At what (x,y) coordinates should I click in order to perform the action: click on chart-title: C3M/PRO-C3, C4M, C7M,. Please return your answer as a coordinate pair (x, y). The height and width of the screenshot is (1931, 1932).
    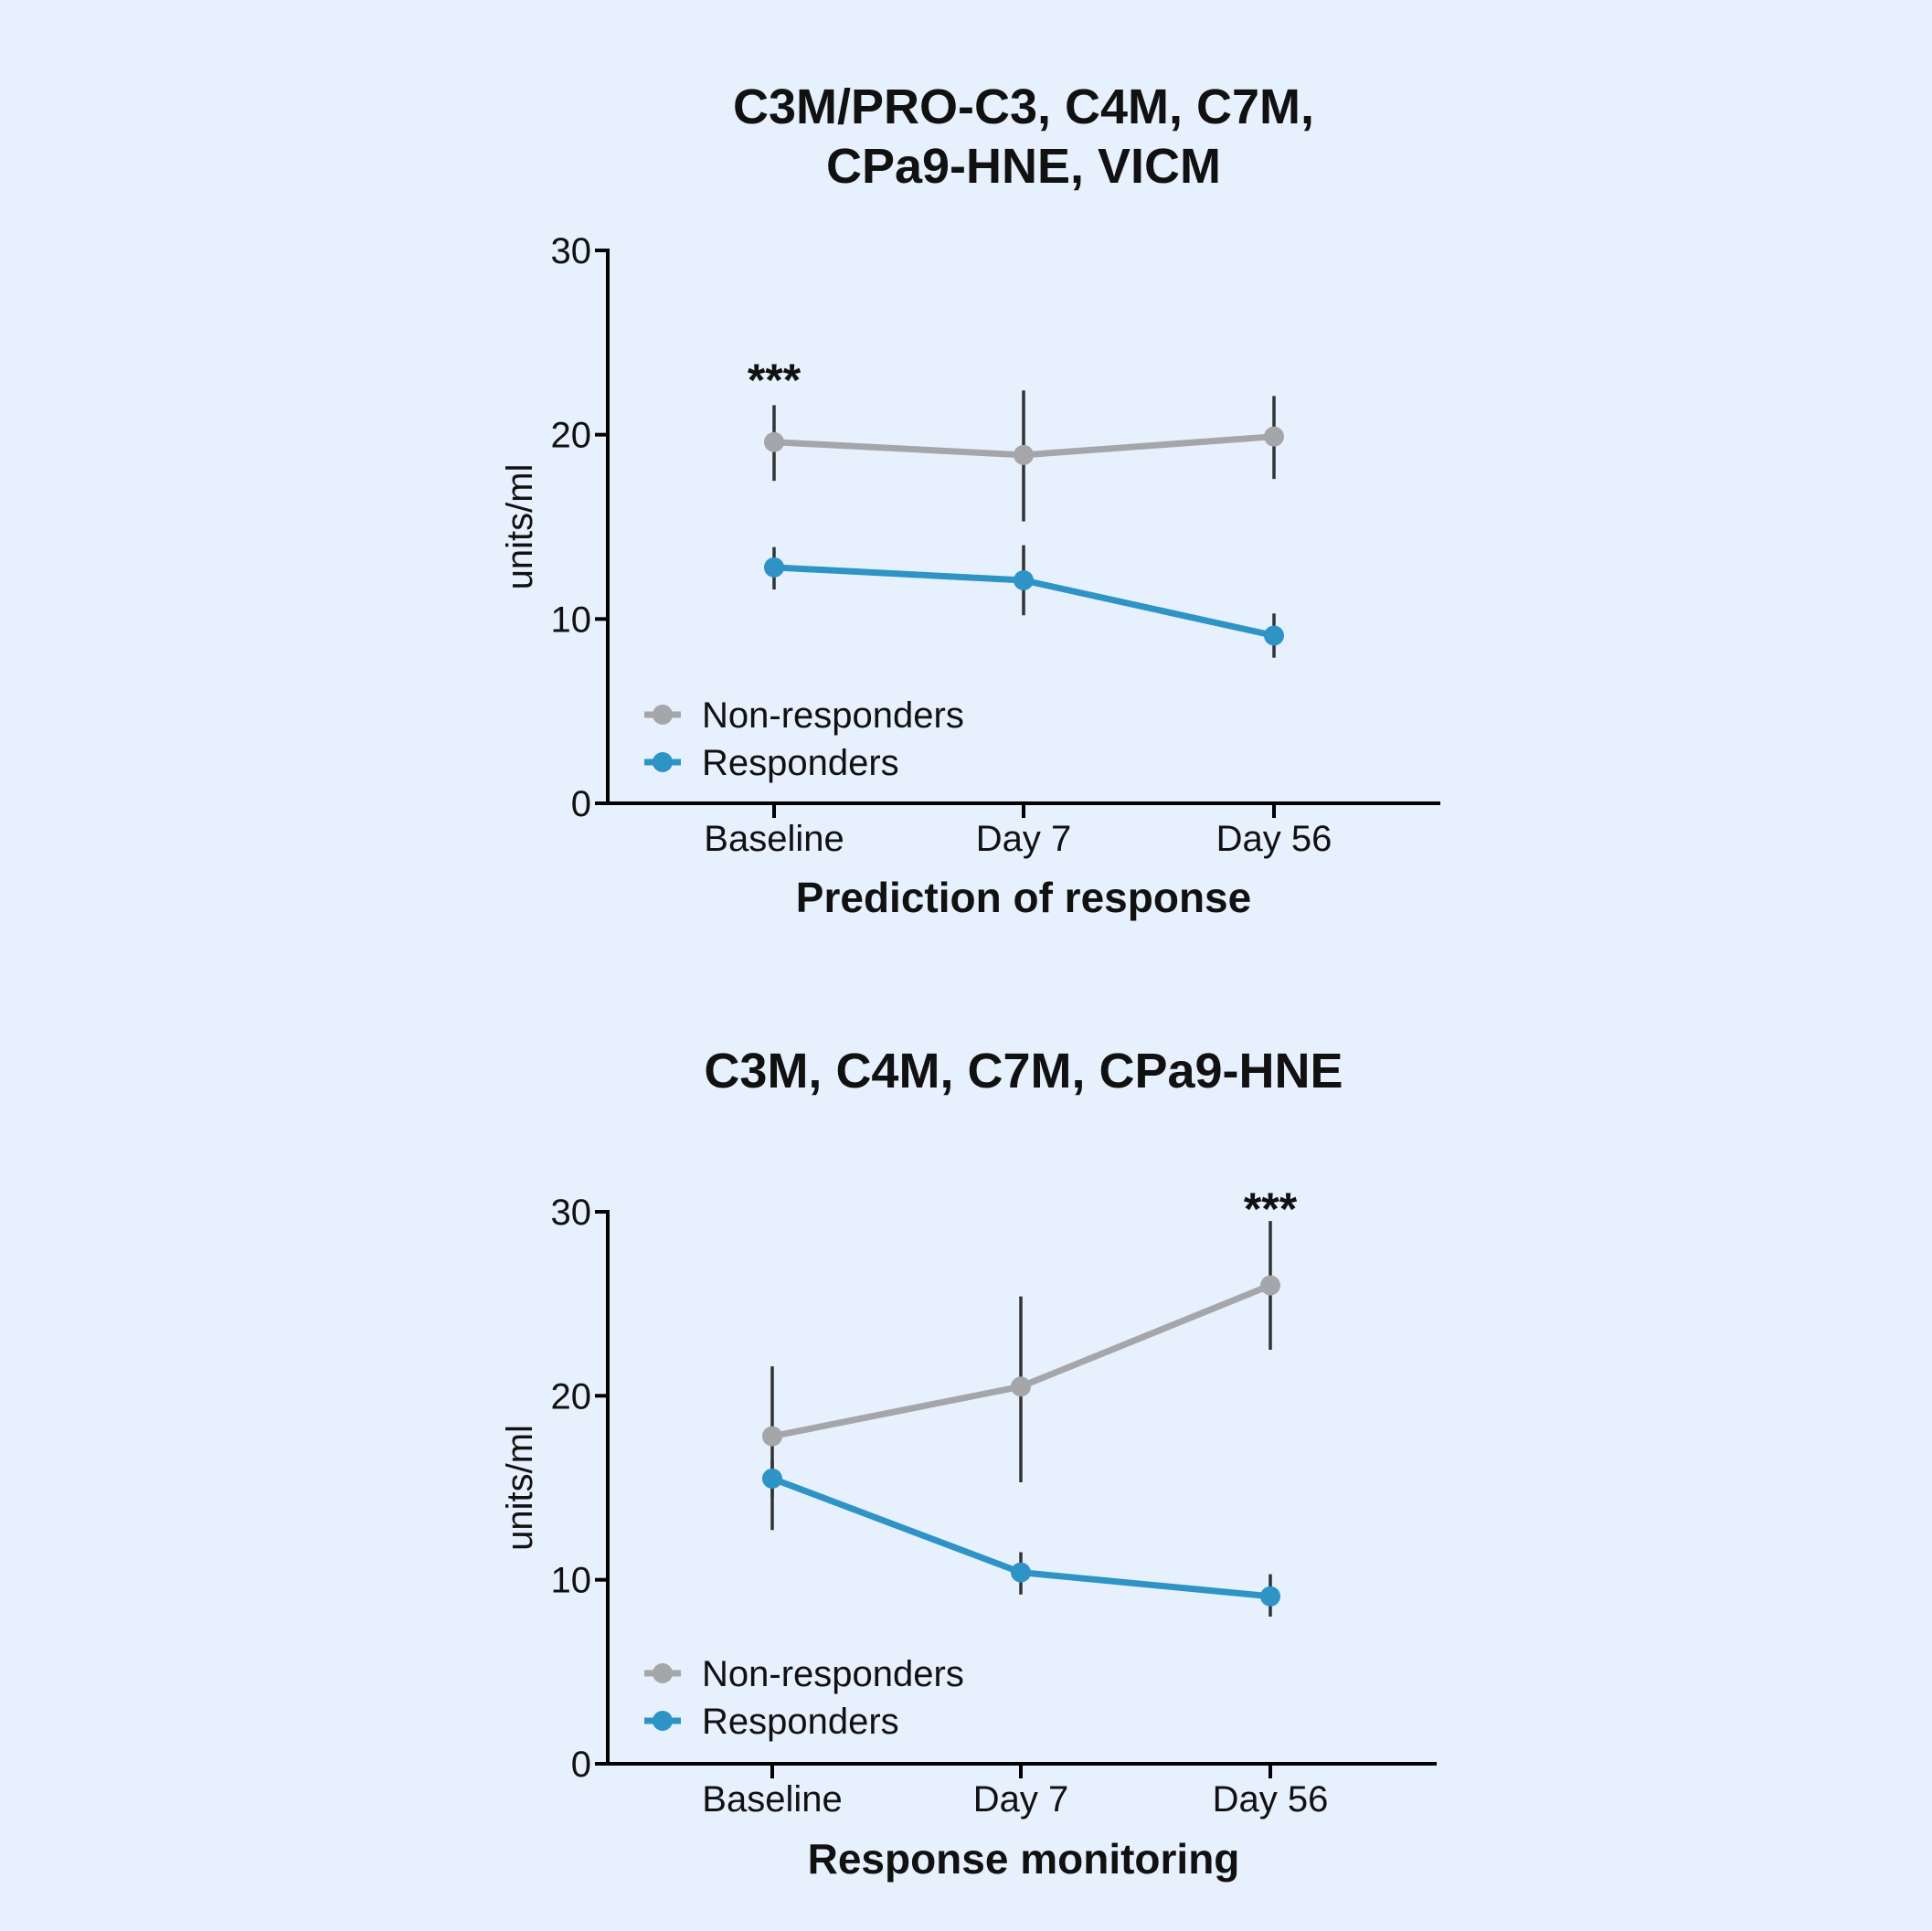
    Looking at the image, I should click on (1024, 107).